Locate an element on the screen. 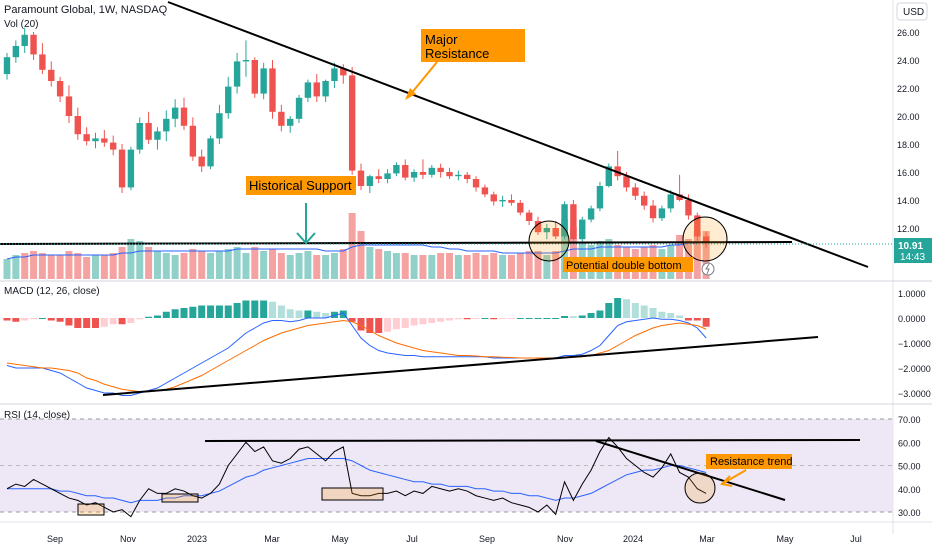 This screenshot has width=932, height=550. time-tick-label: Nov is located at coordinates (565, 539).